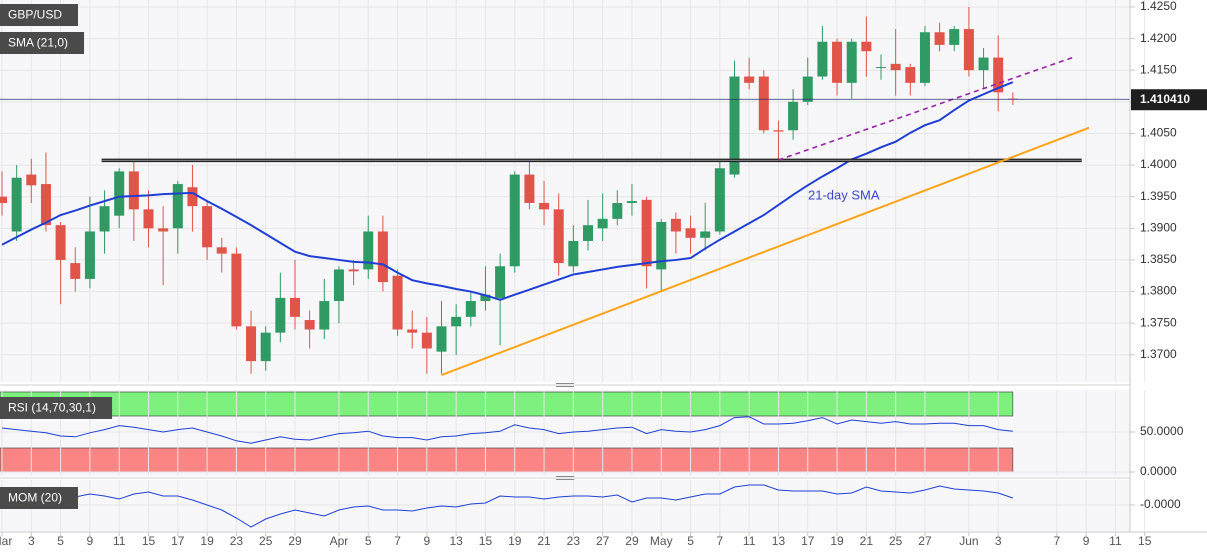 This screenshot has height=555, width=1207. I want to click on legend-label: RSI (14,70,30,1), so click(52, 408).